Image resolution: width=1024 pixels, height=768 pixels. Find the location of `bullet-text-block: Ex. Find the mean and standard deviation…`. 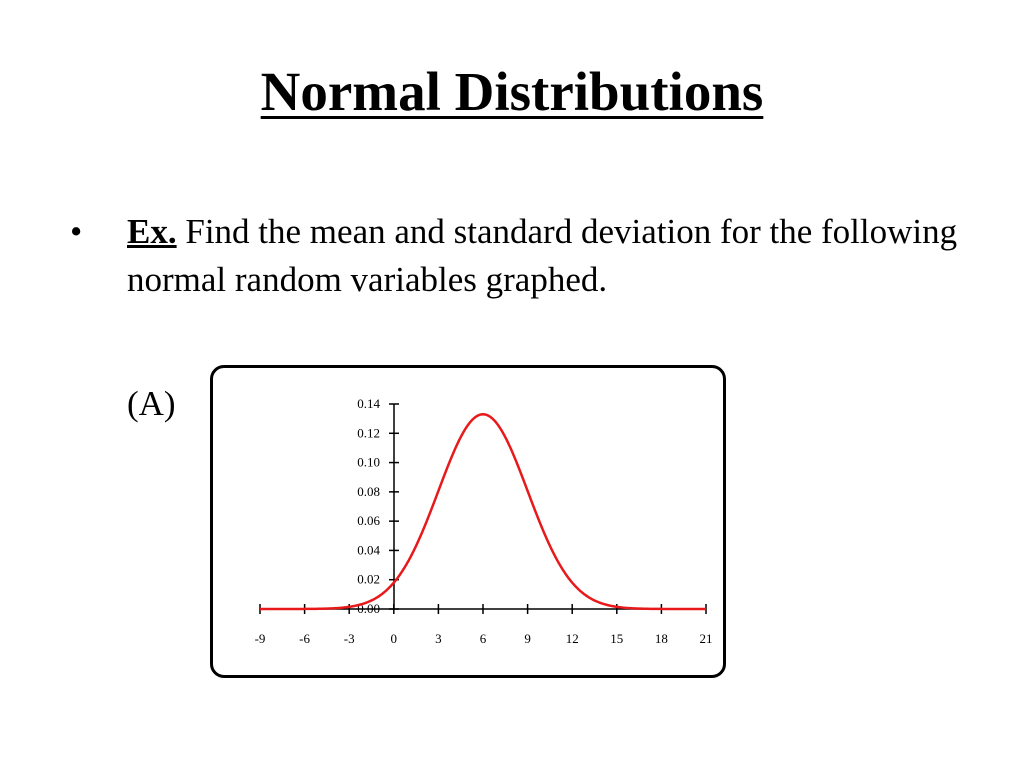

bullet-text-block: Ex. Find the mean and standard deviation… is located at coordinates (558, 256).